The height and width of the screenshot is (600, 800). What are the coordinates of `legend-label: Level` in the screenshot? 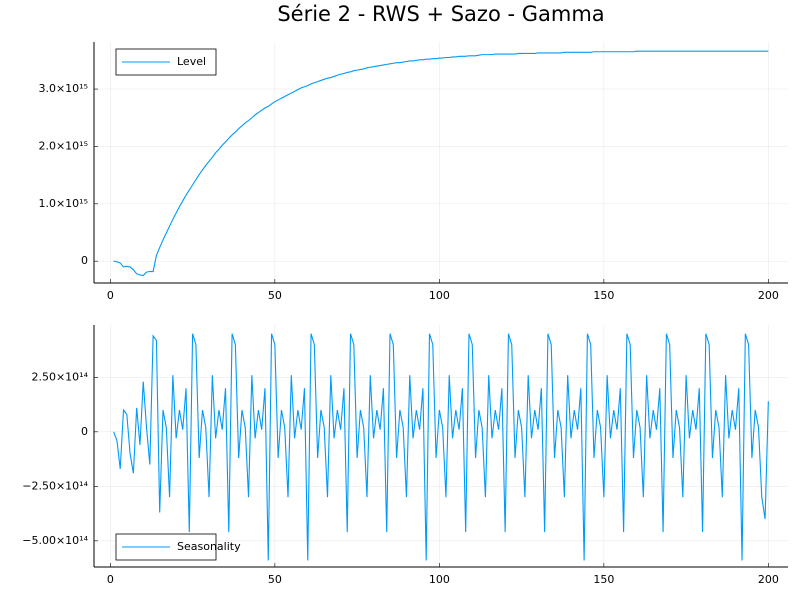 It's located at (191, 61).